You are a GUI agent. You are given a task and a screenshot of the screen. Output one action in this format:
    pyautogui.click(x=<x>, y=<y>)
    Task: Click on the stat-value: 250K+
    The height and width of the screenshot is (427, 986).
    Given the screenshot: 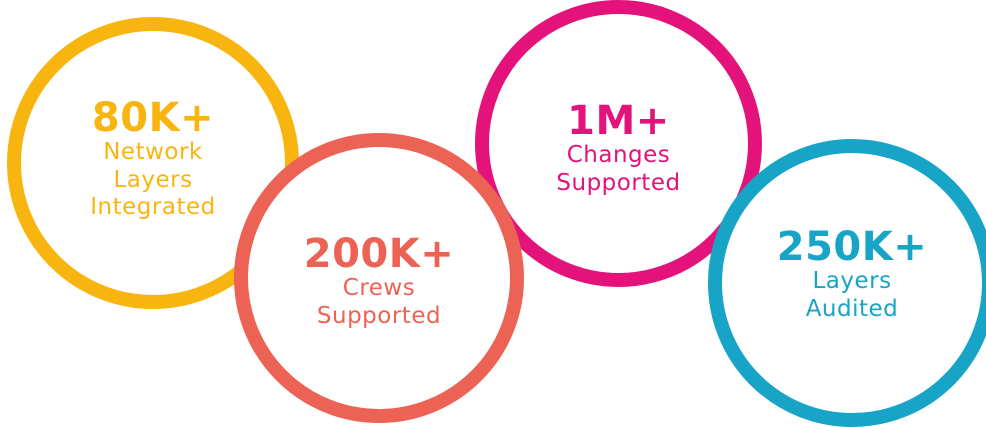 What is the action you would take?
    pyautogui.click(x=852, y=247)
    